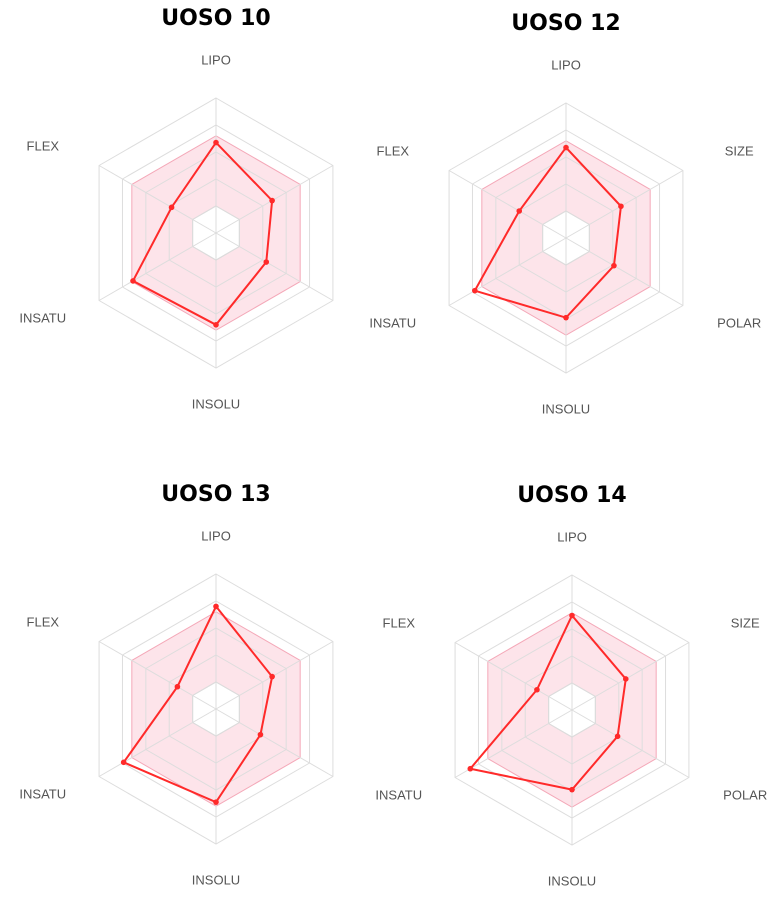 The height and width of the screenshot is (897, 784). What do you see at coordinates (215, 18) in the screenshot?
I see `chart-title: UOSO 10` at bounding box center [215, 18].